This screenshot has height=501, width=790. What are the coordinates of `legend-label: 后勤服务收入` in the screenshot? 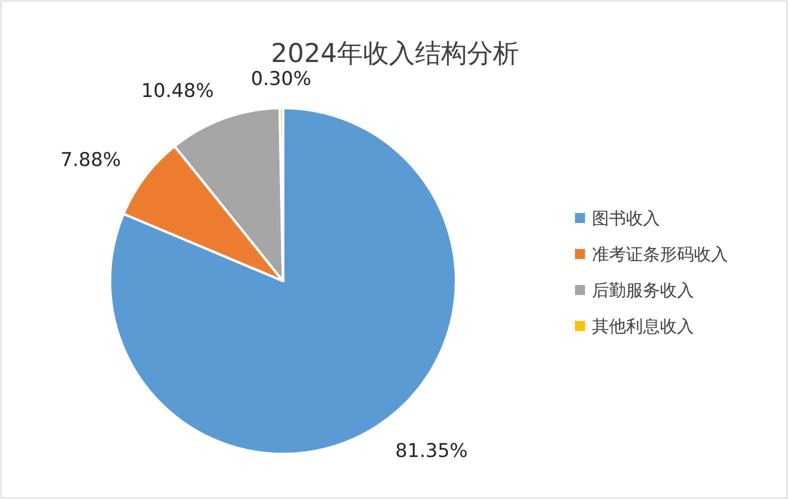 It's located at (643, 291).